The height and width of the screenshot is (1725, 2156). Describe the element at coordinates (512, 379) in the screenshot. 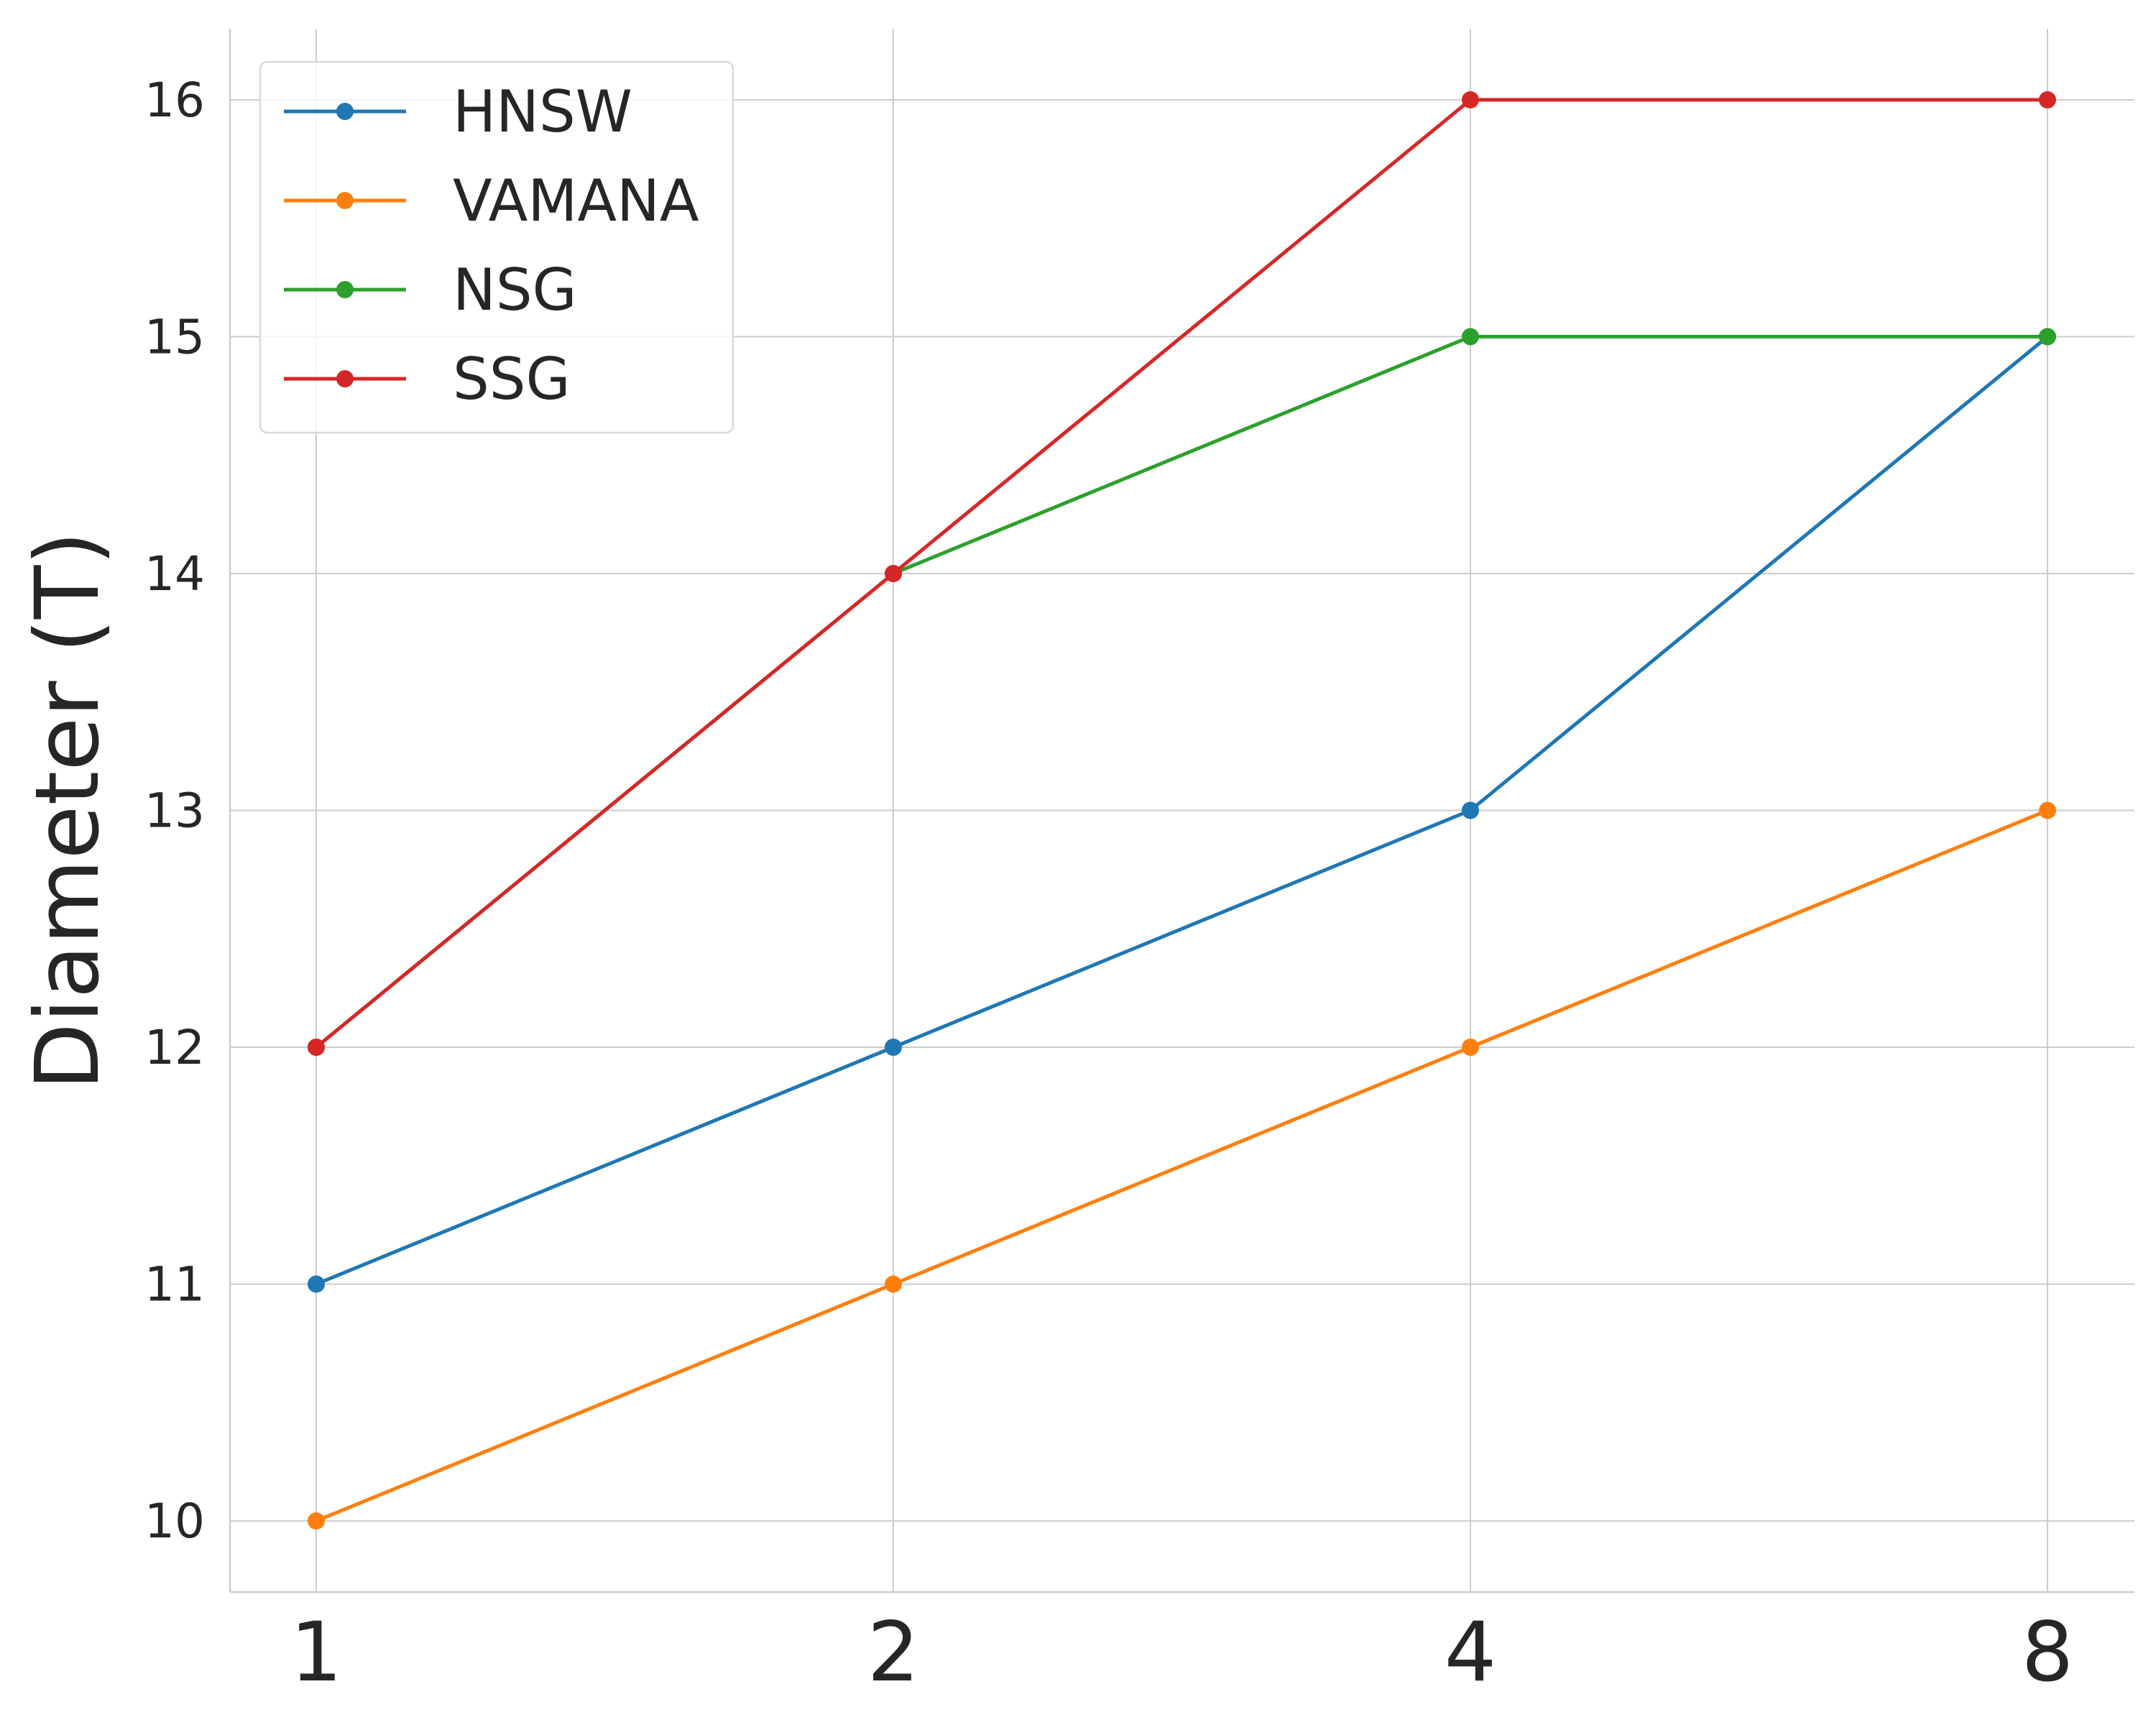

I see `legend-label: SSG` at that location.